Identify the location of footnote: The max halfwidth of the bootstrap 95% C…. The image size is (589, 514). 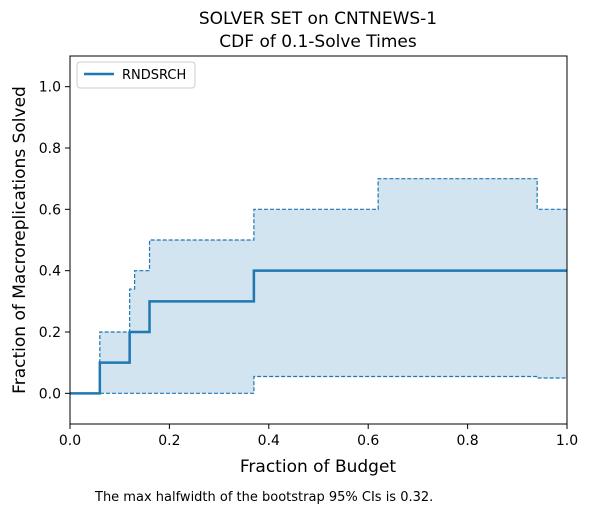
(263, 497).